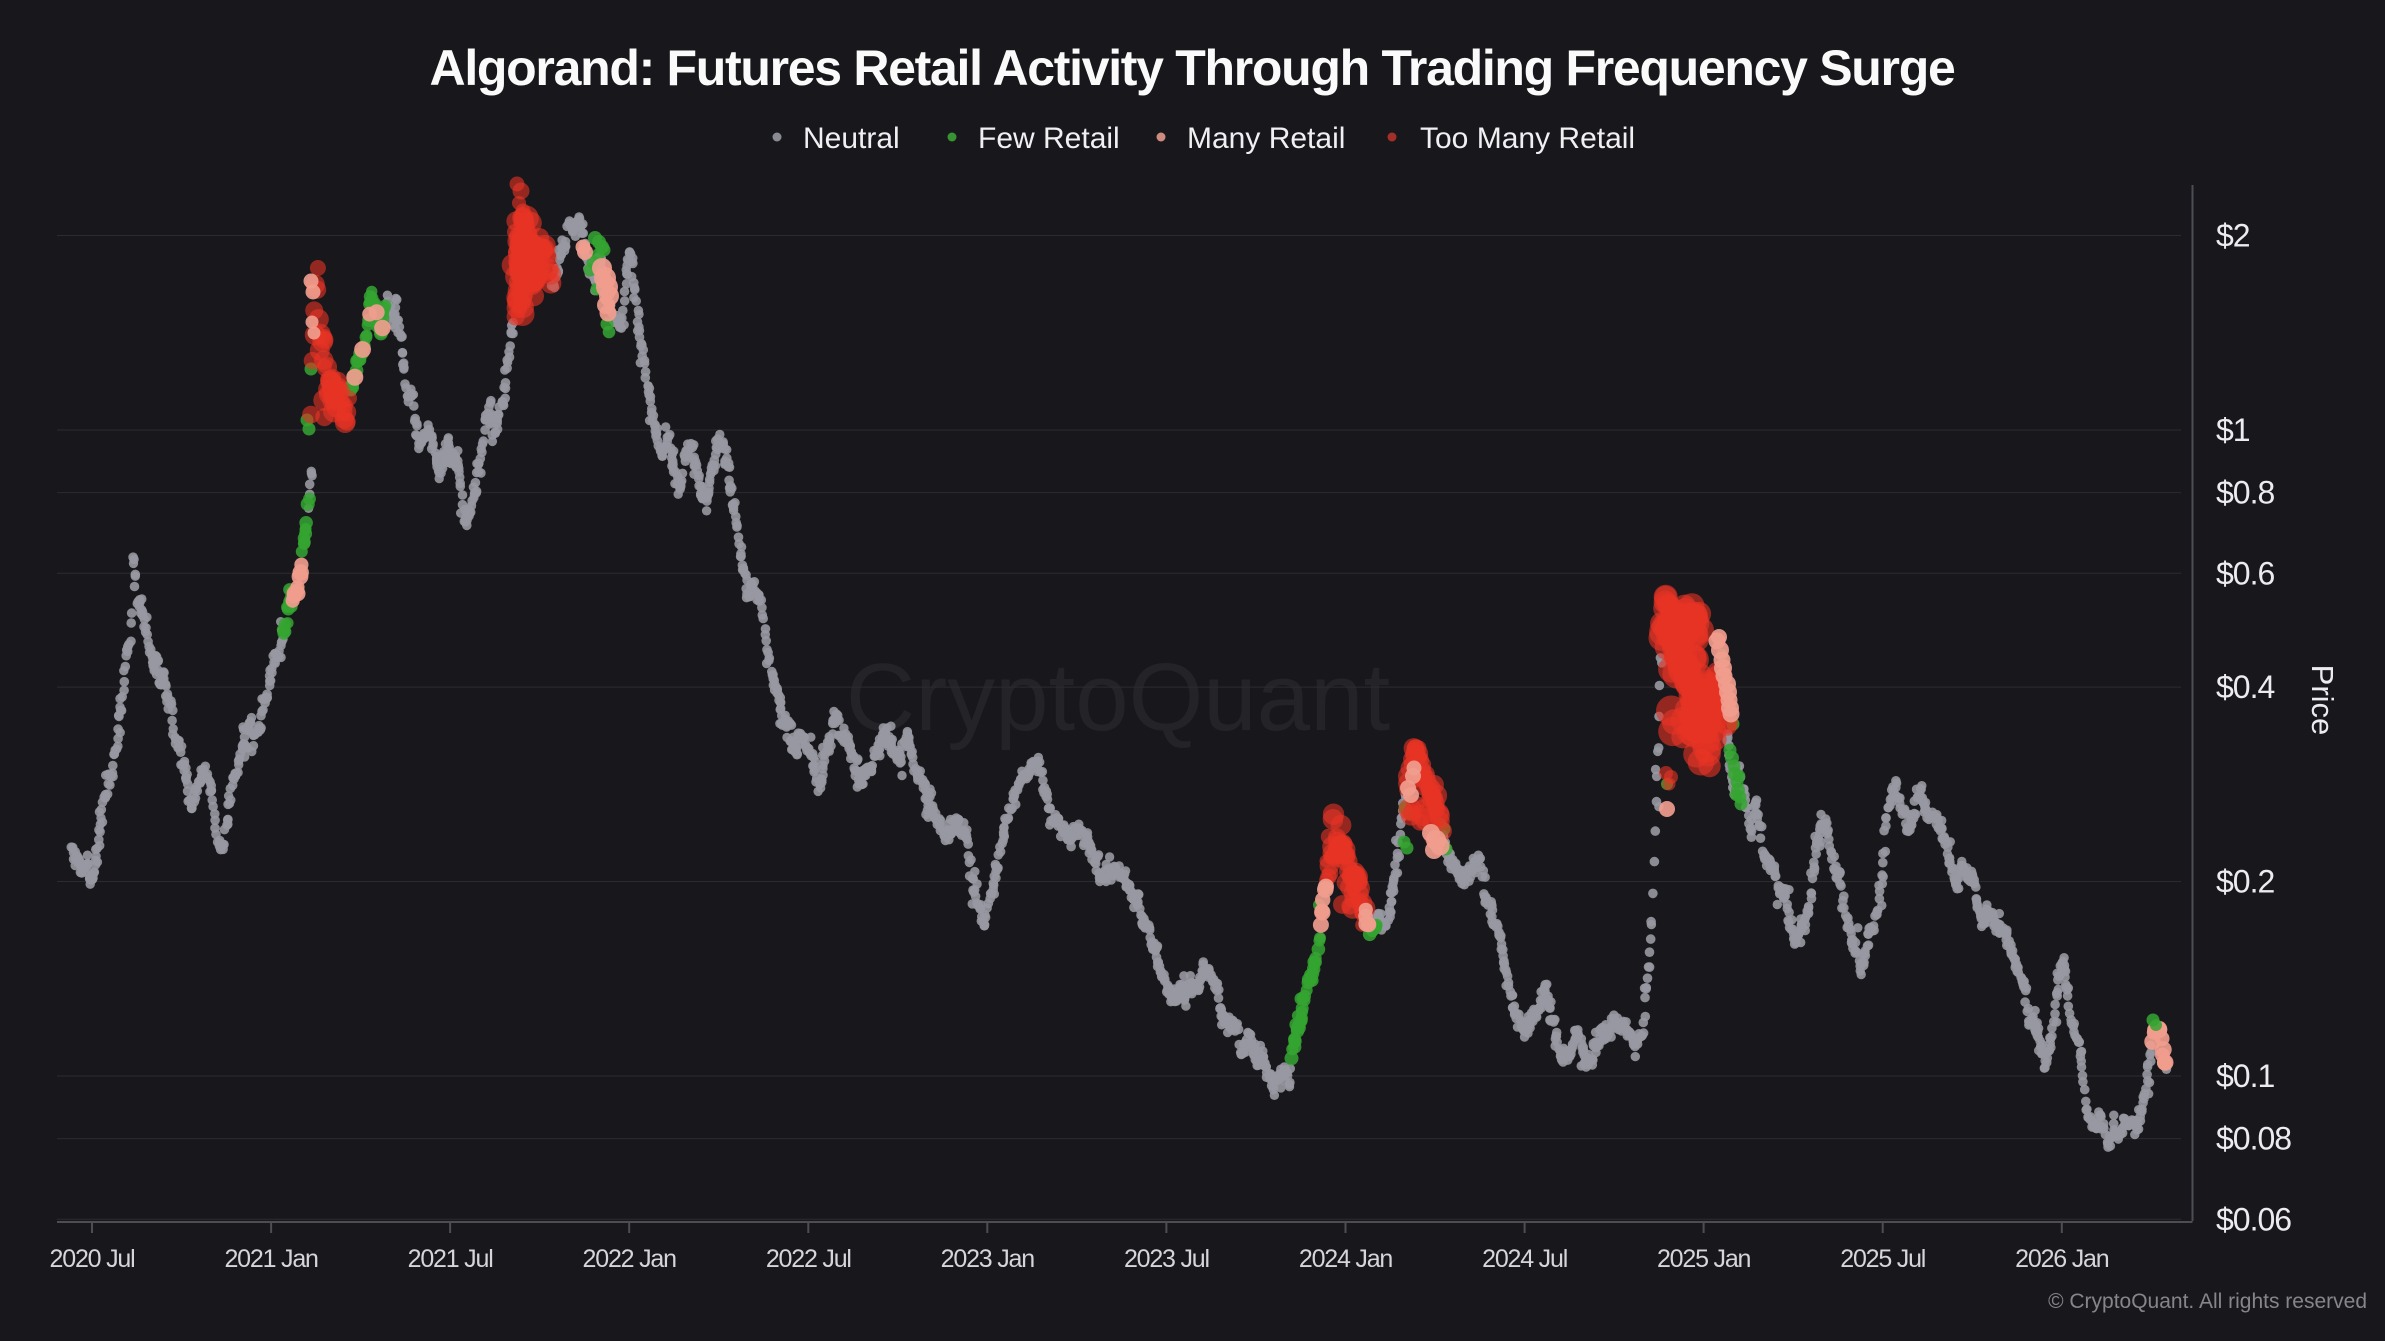 This screenshot has width=2385, height=1341. I want to click on svg-text: Too Many Retail, so click(1527, 138).